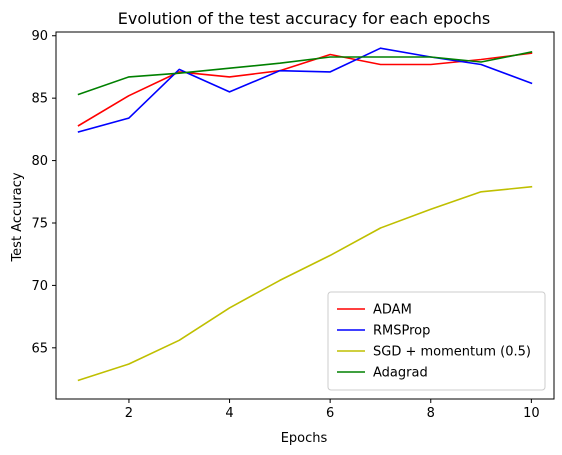  What do you see at coordinates (392, 310) in the screenshot?
I see `legend-label: ADAM` at bounding box center [392, 310].